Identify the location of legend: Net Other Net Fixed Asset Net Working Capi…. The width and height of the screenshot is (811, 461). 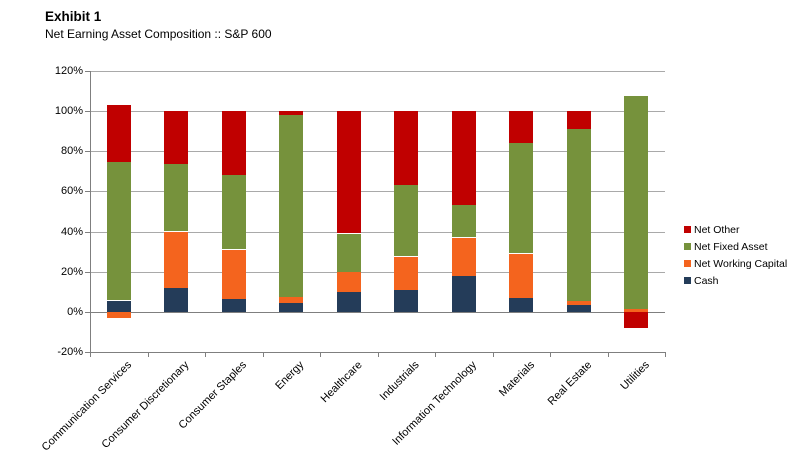
(735, 255).